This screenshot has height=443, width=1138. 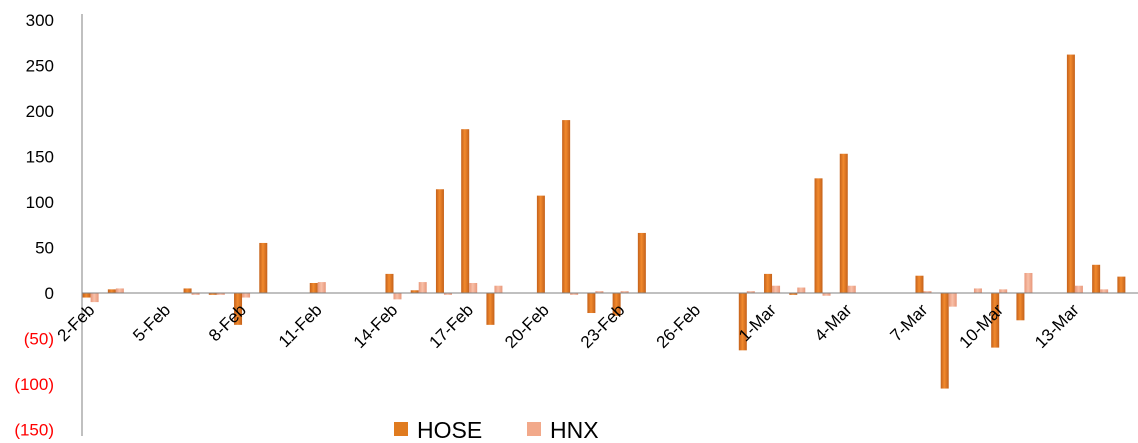 I want to click on y-tick-label: (150), so click(x=34, y=430).